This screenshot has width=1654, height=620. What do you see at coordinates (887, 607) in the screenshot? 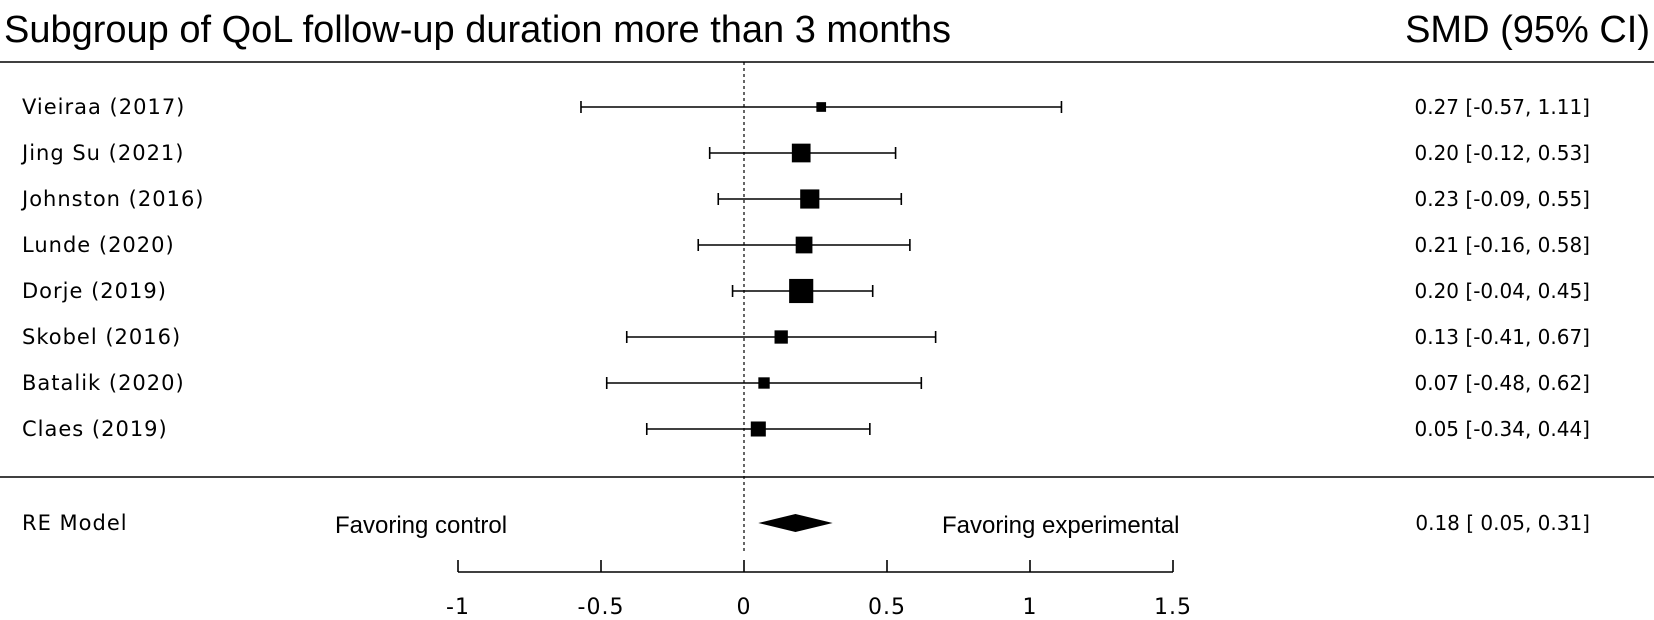
I see `x-axis-tick-label: 0.5` at bounding box center [887, 607].